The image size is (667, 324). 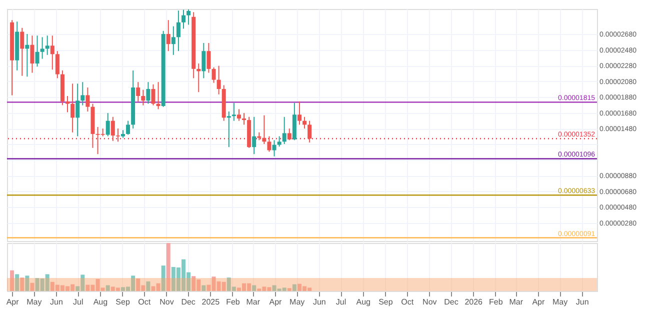 What do you see at coordinates (474, 302) in the screenshot?
I see `x-tick-label: 2026` at bounding box center [474, 302].